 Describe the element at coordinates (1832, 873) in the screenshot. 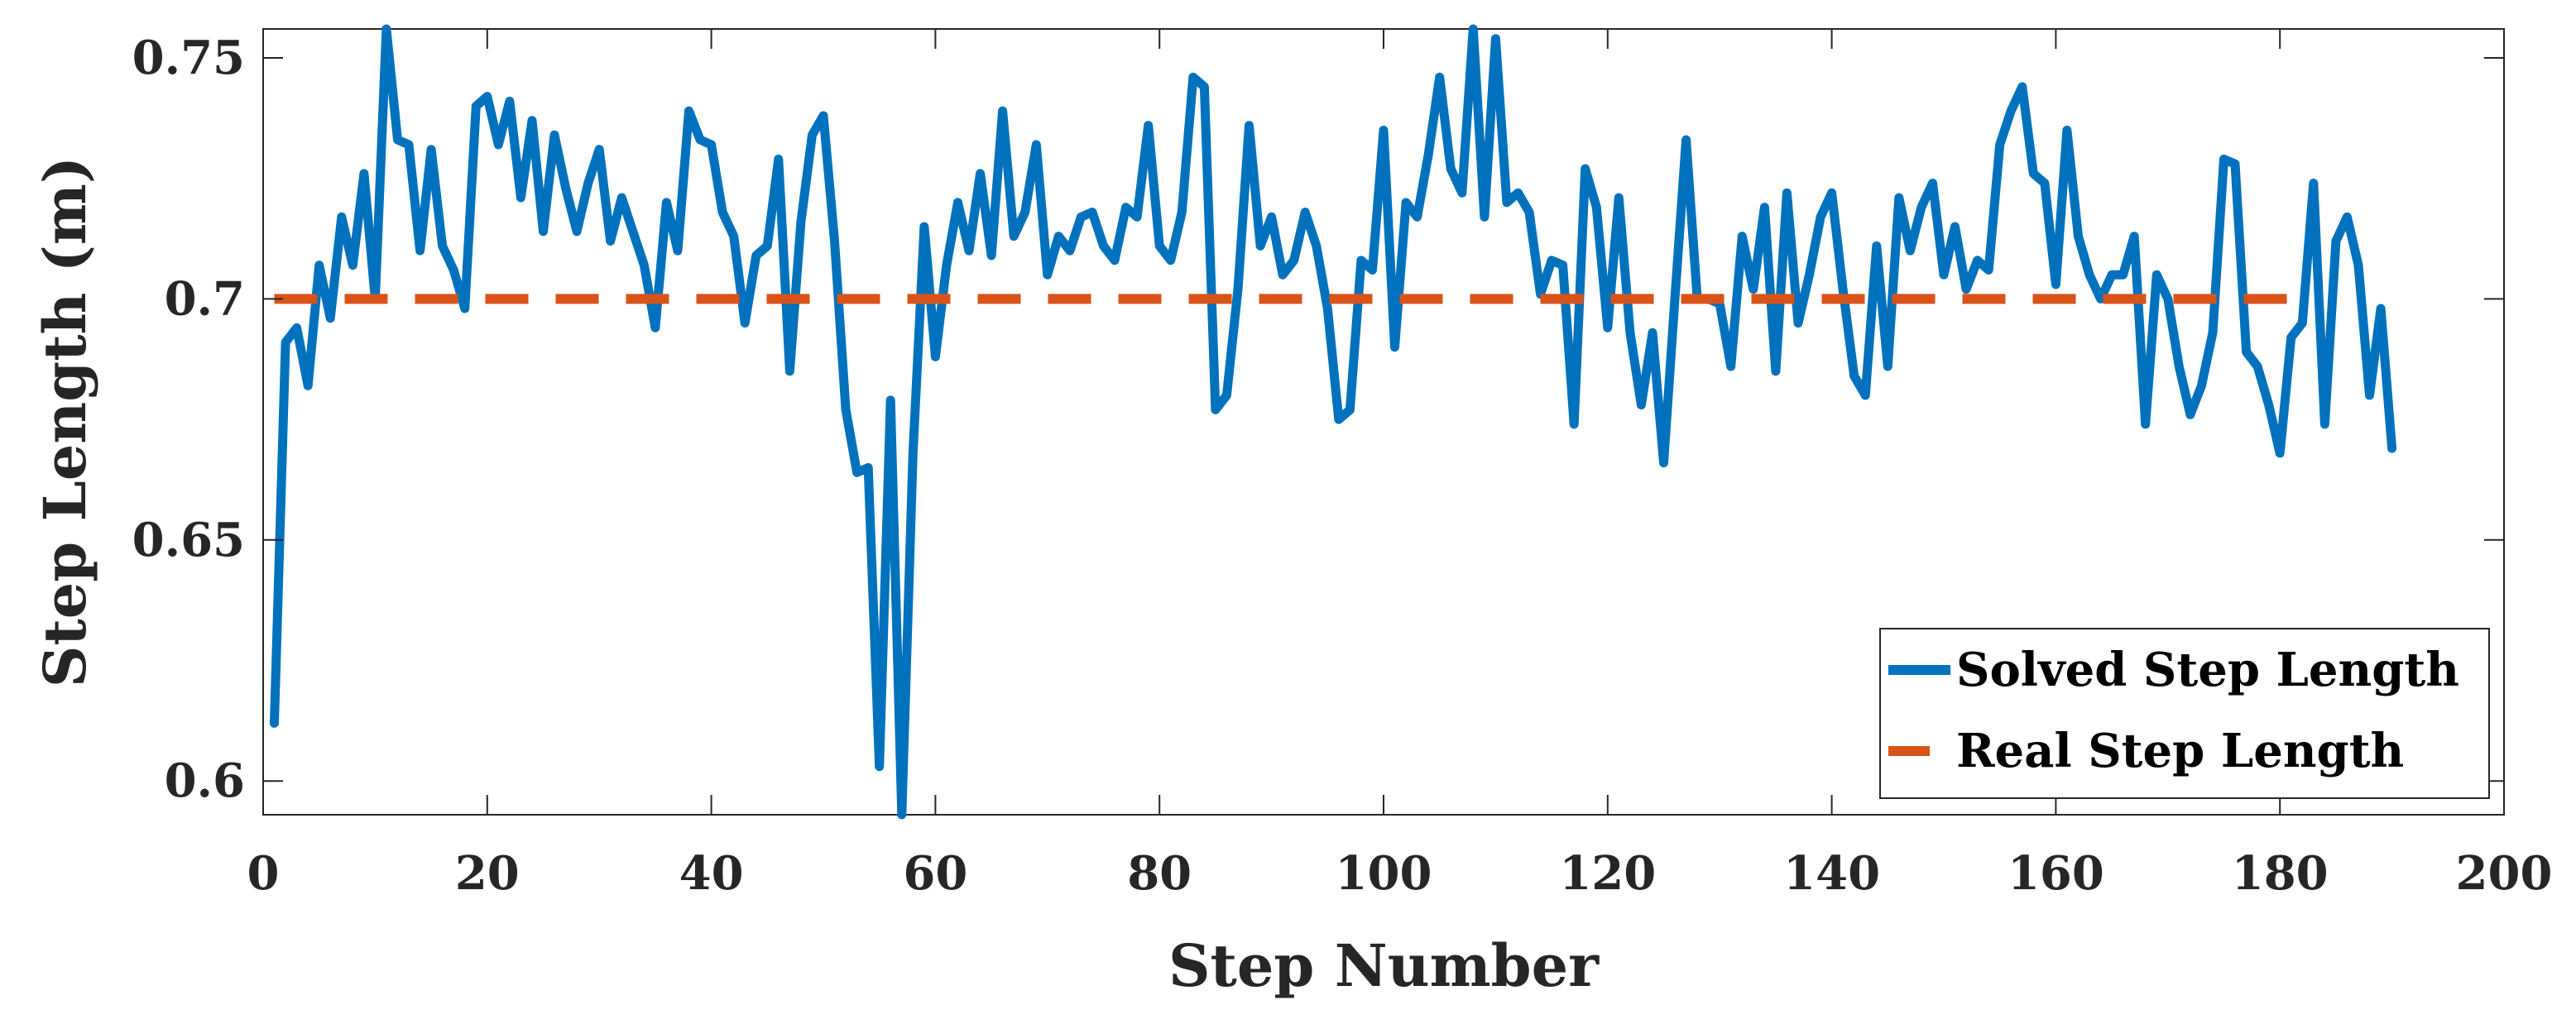

I see `x-tick-label: 140` at that location.